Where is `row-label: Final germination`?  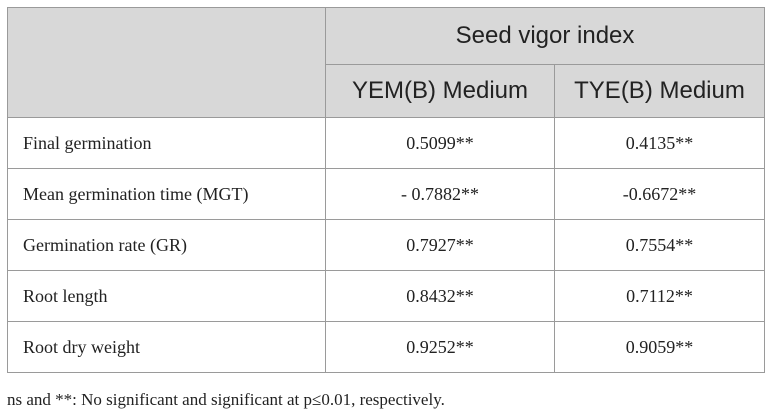 row-label: Final germination is located at coordinates (166, 143).